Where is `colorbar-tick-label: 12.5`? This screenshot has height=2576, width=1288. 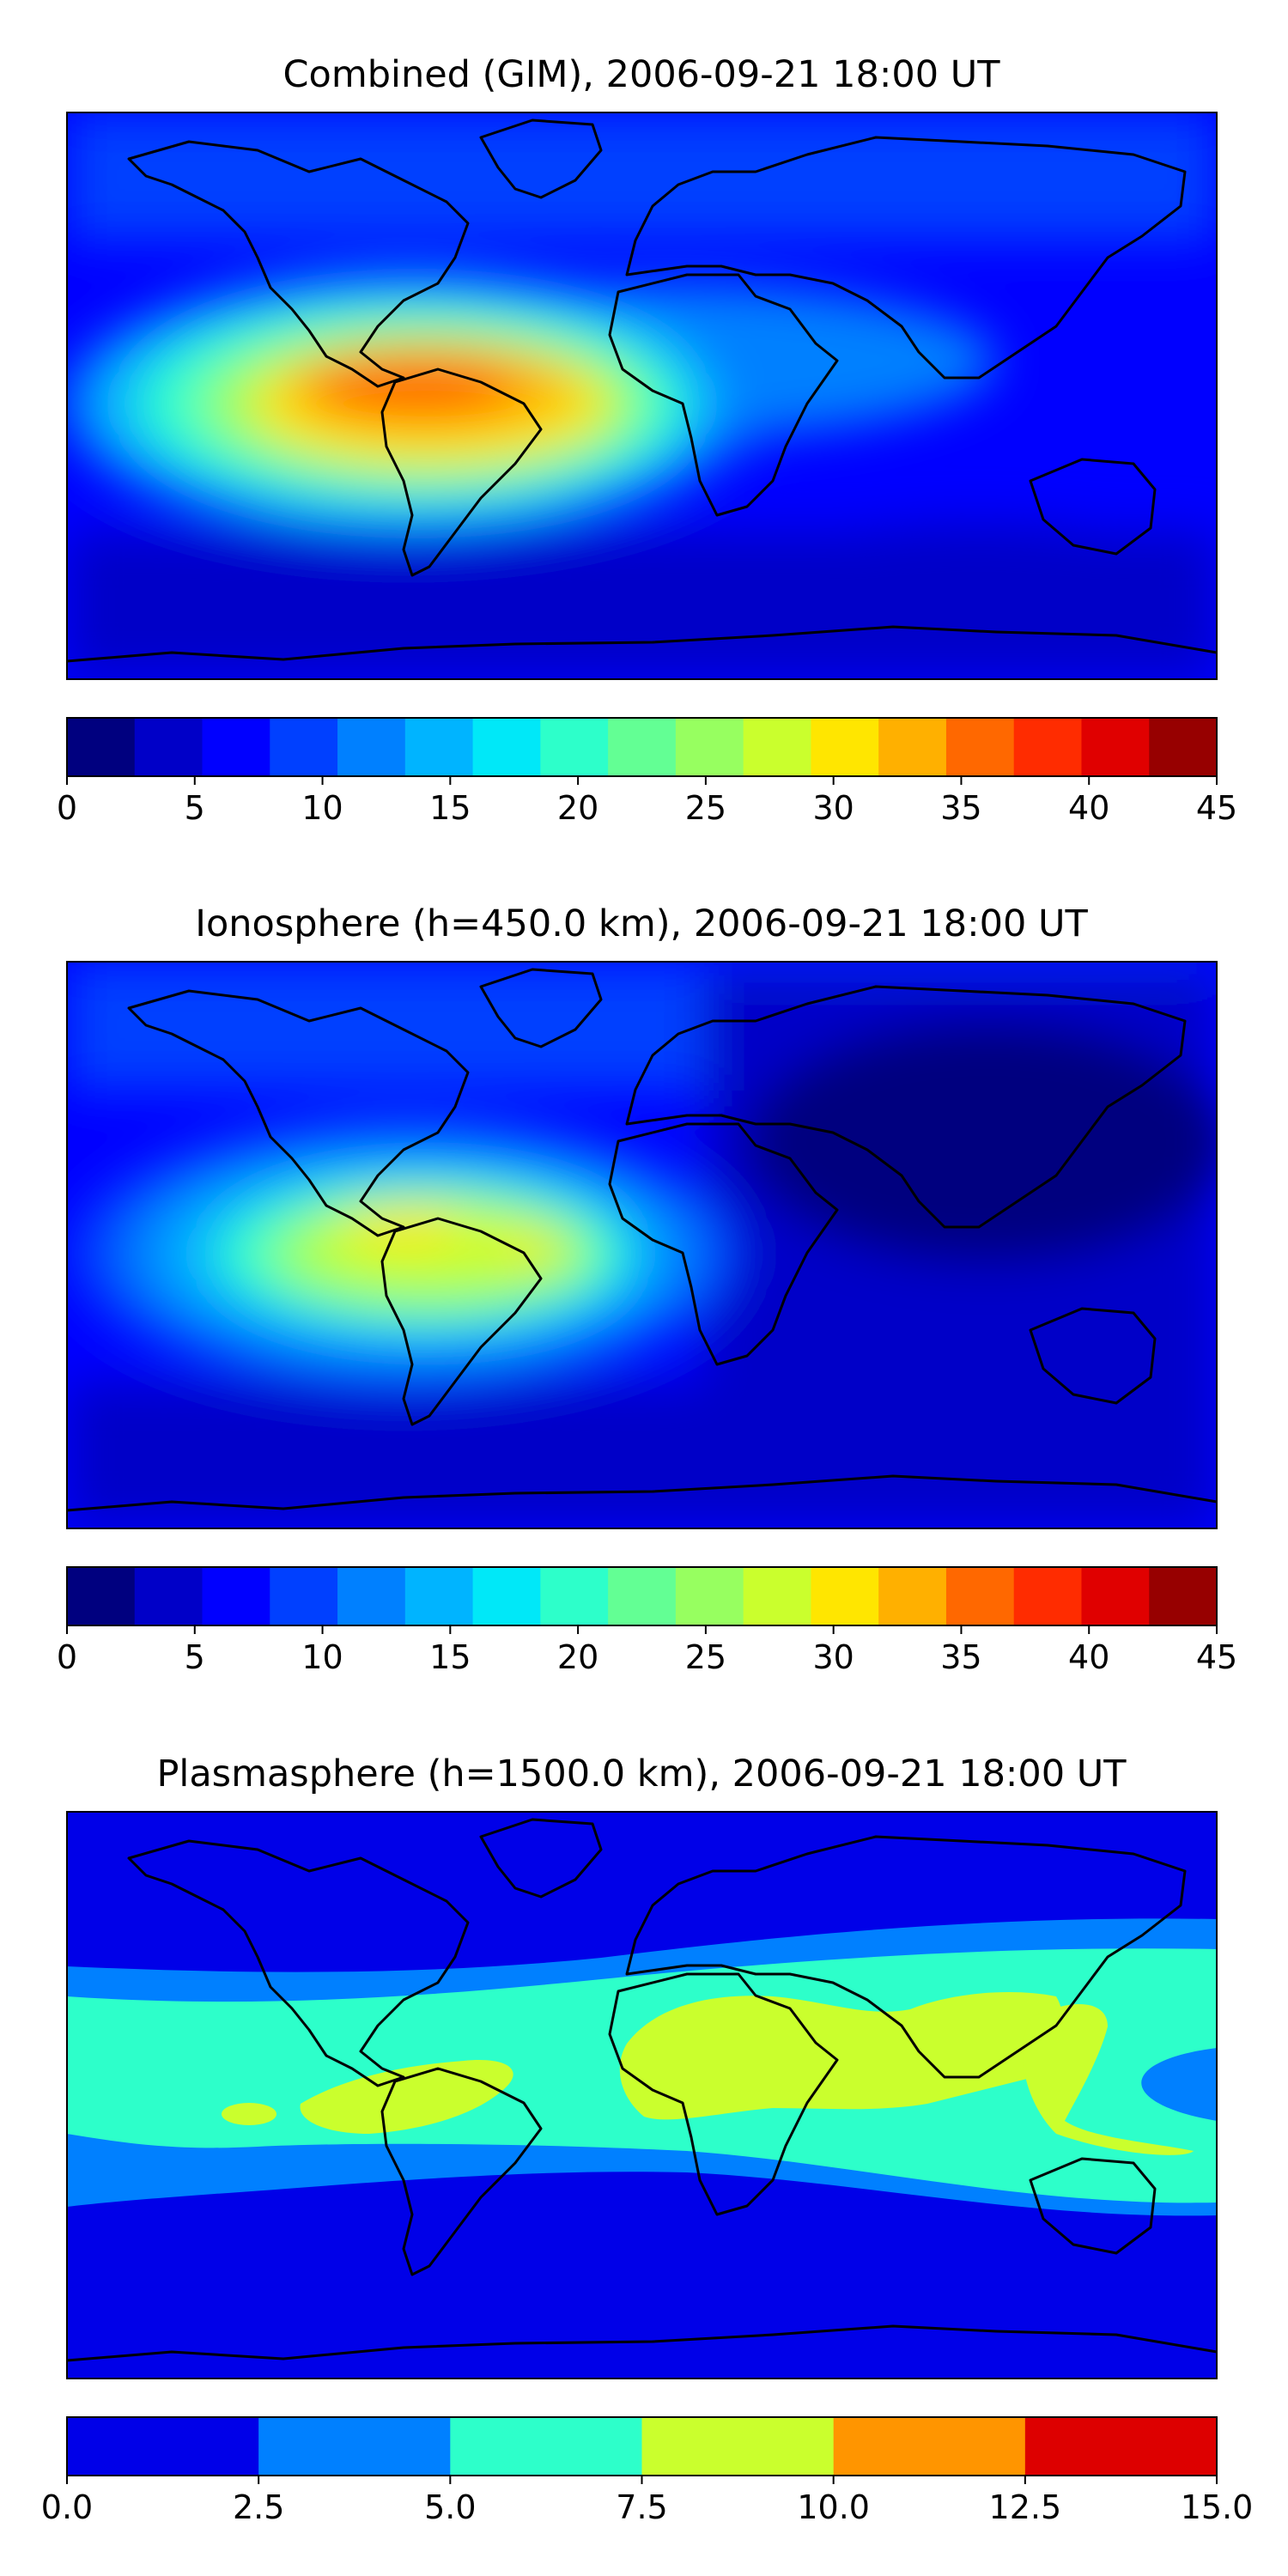 colorbar-tick-label: 12.5 is located at coordinates (1025, 2507).